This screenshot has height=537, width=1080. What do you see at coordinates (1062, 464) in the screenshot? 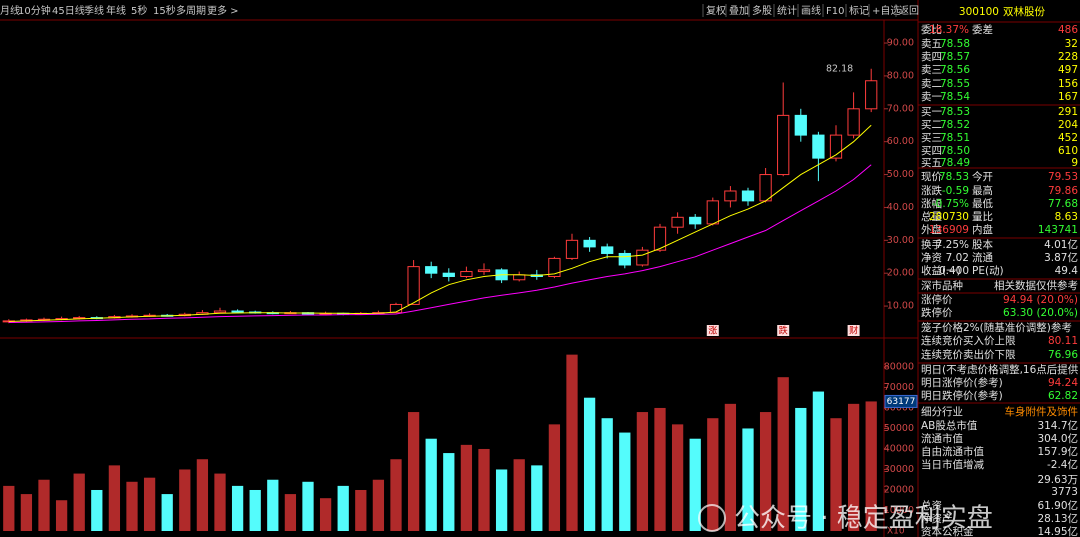
I see `panel-cell: -2.4亿` at bounding box center [1062, 464].